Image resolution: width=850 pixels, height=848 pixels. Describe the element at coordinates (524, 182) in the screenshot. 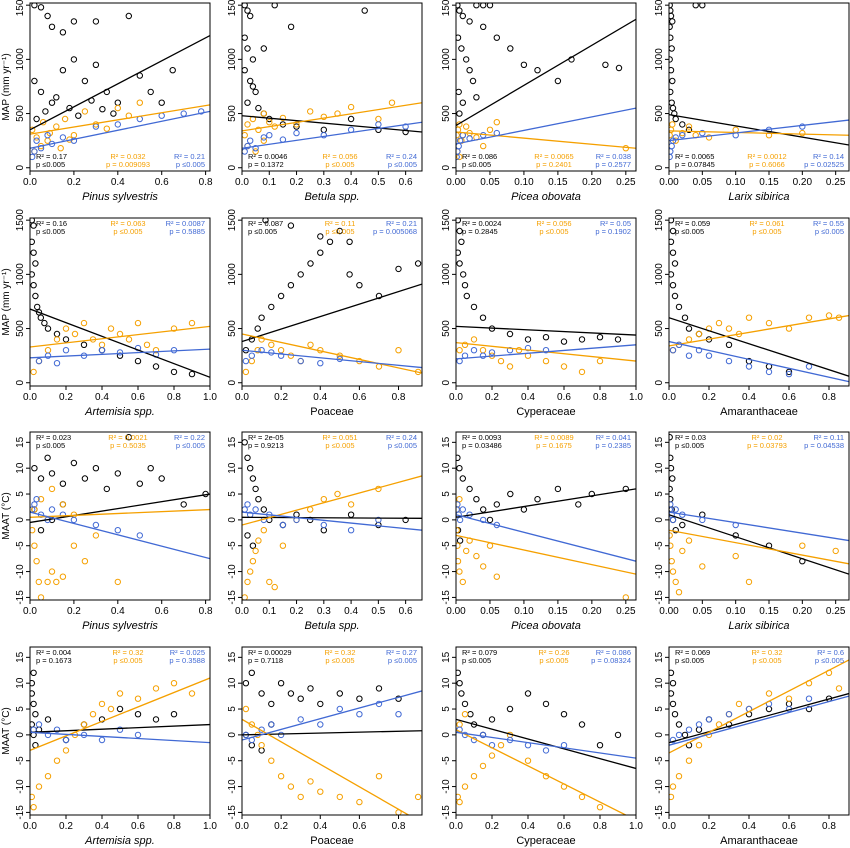

I see `x-tick-label: 0.10` at that location.